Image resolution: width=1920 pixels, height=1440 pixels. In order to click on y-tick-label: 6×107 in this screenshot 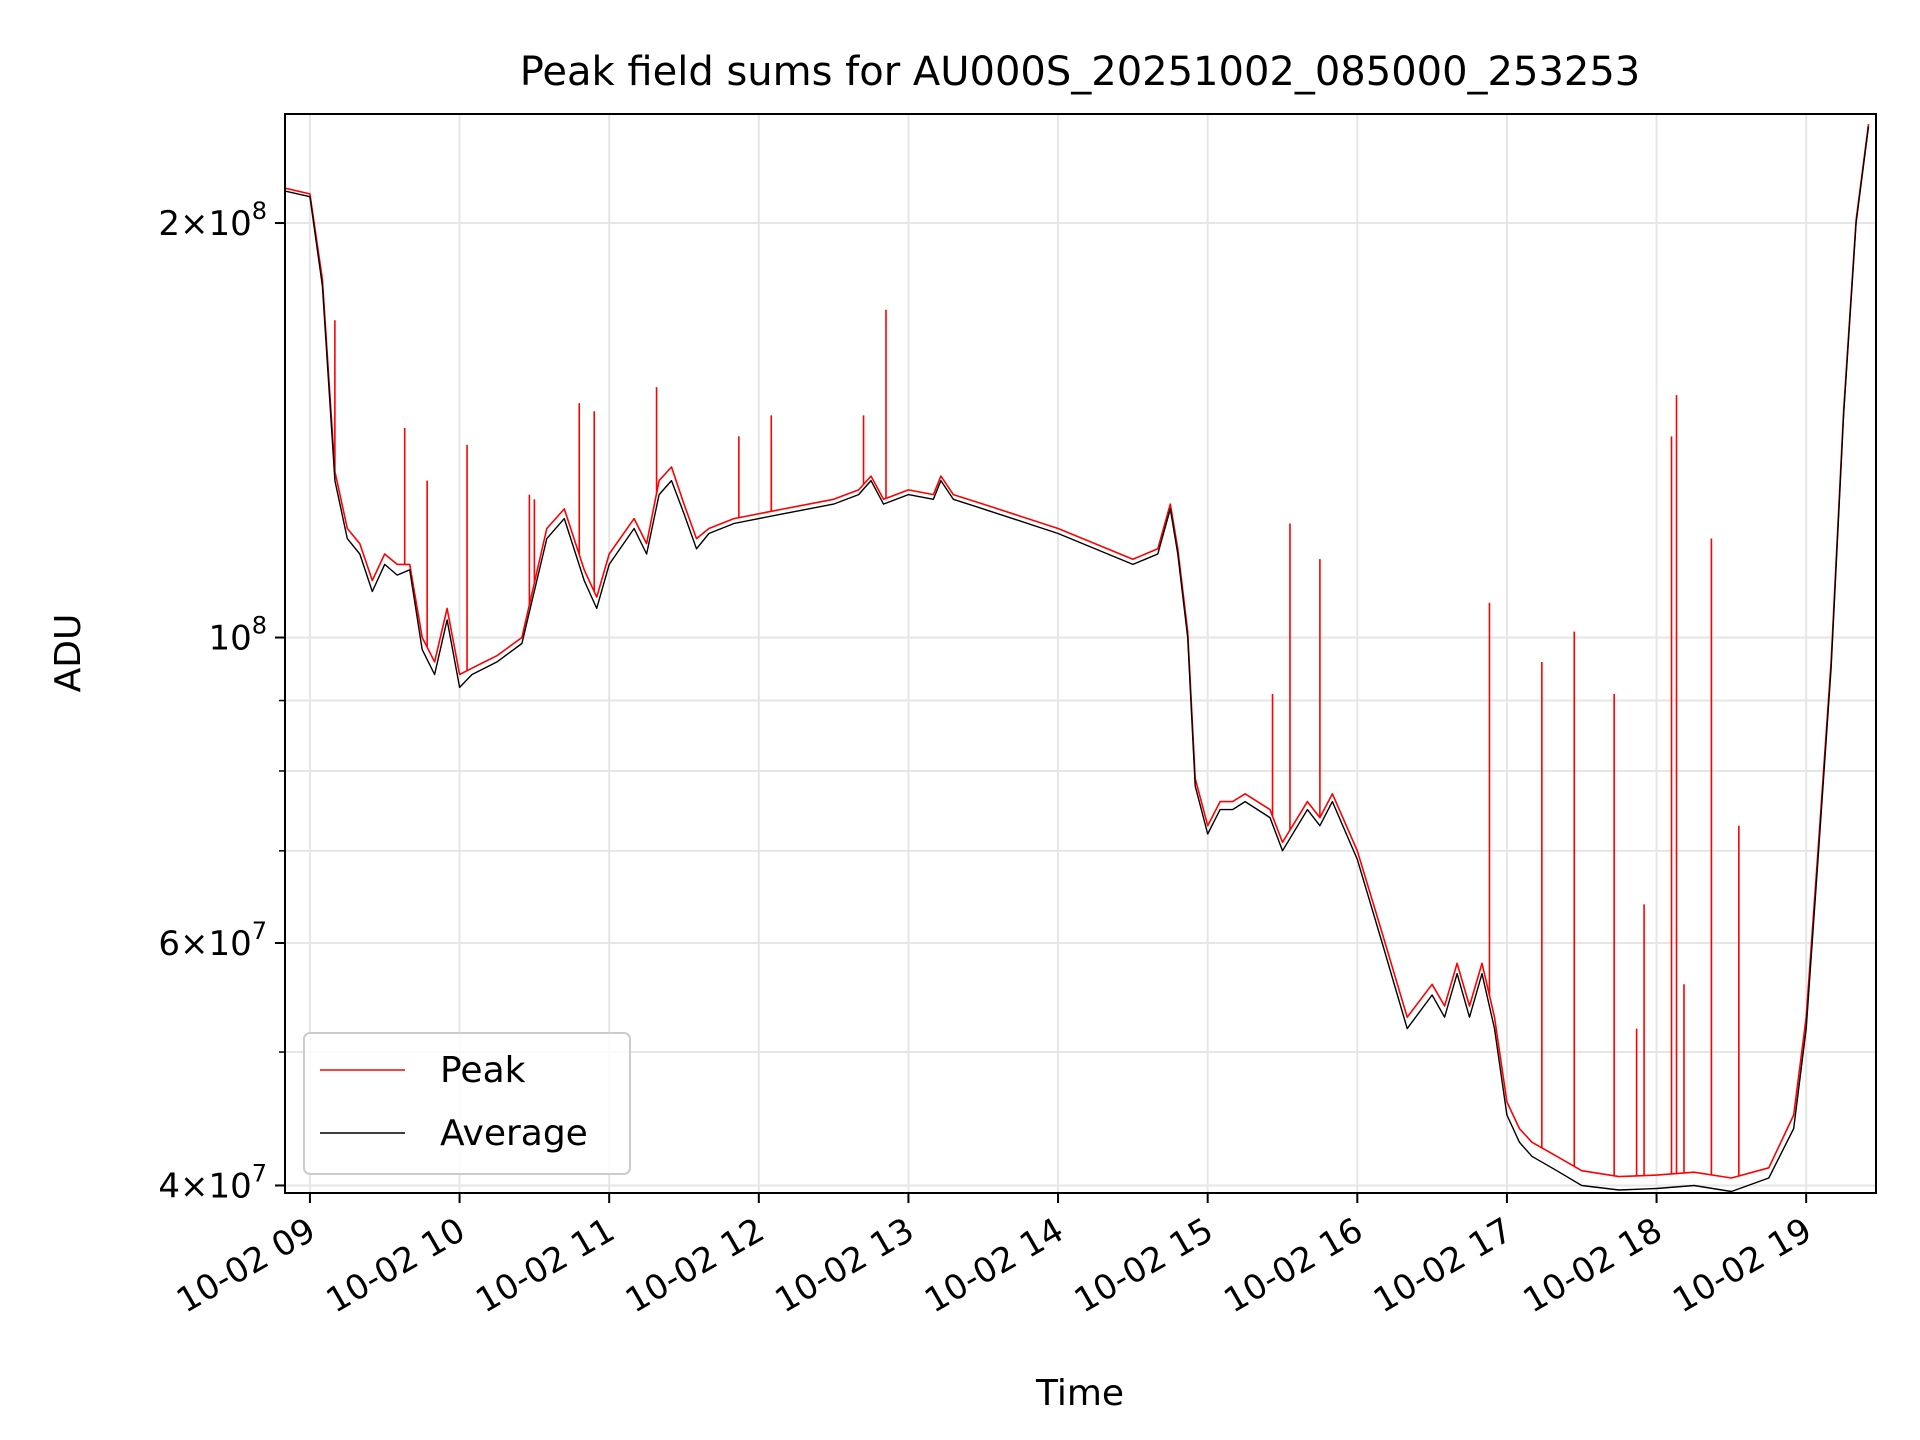, I will do `click(212, 940)`.